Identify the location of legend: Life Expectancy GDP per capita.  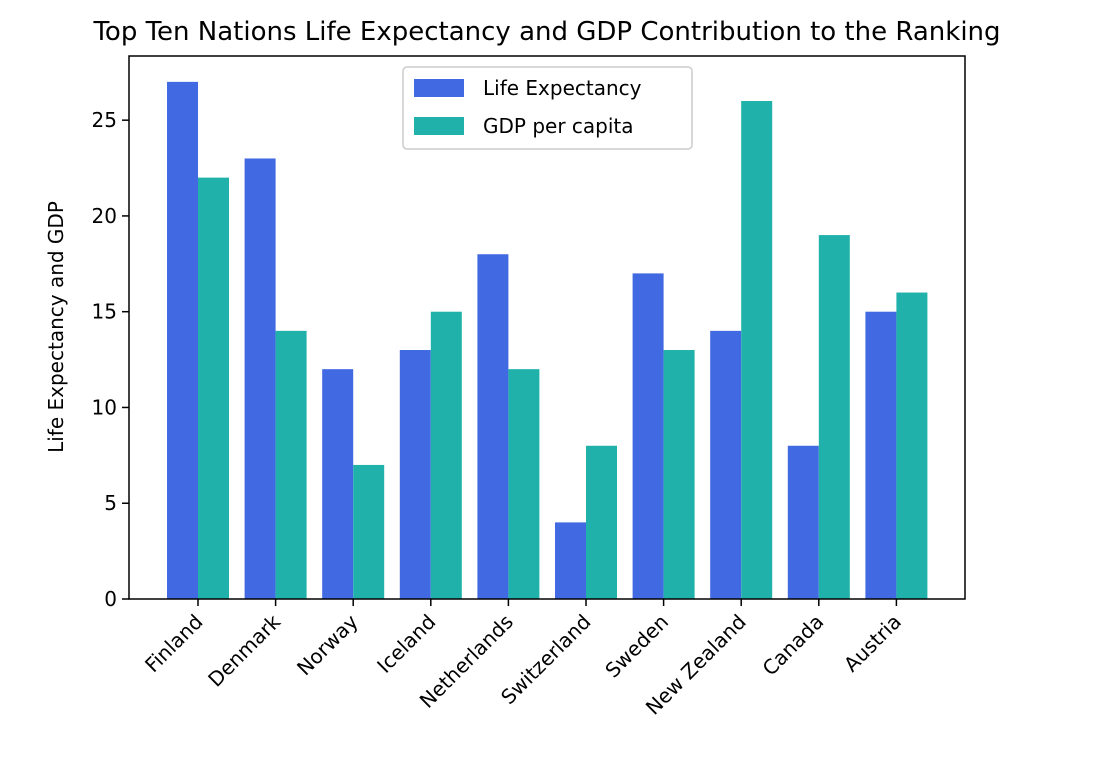
(547, 108).